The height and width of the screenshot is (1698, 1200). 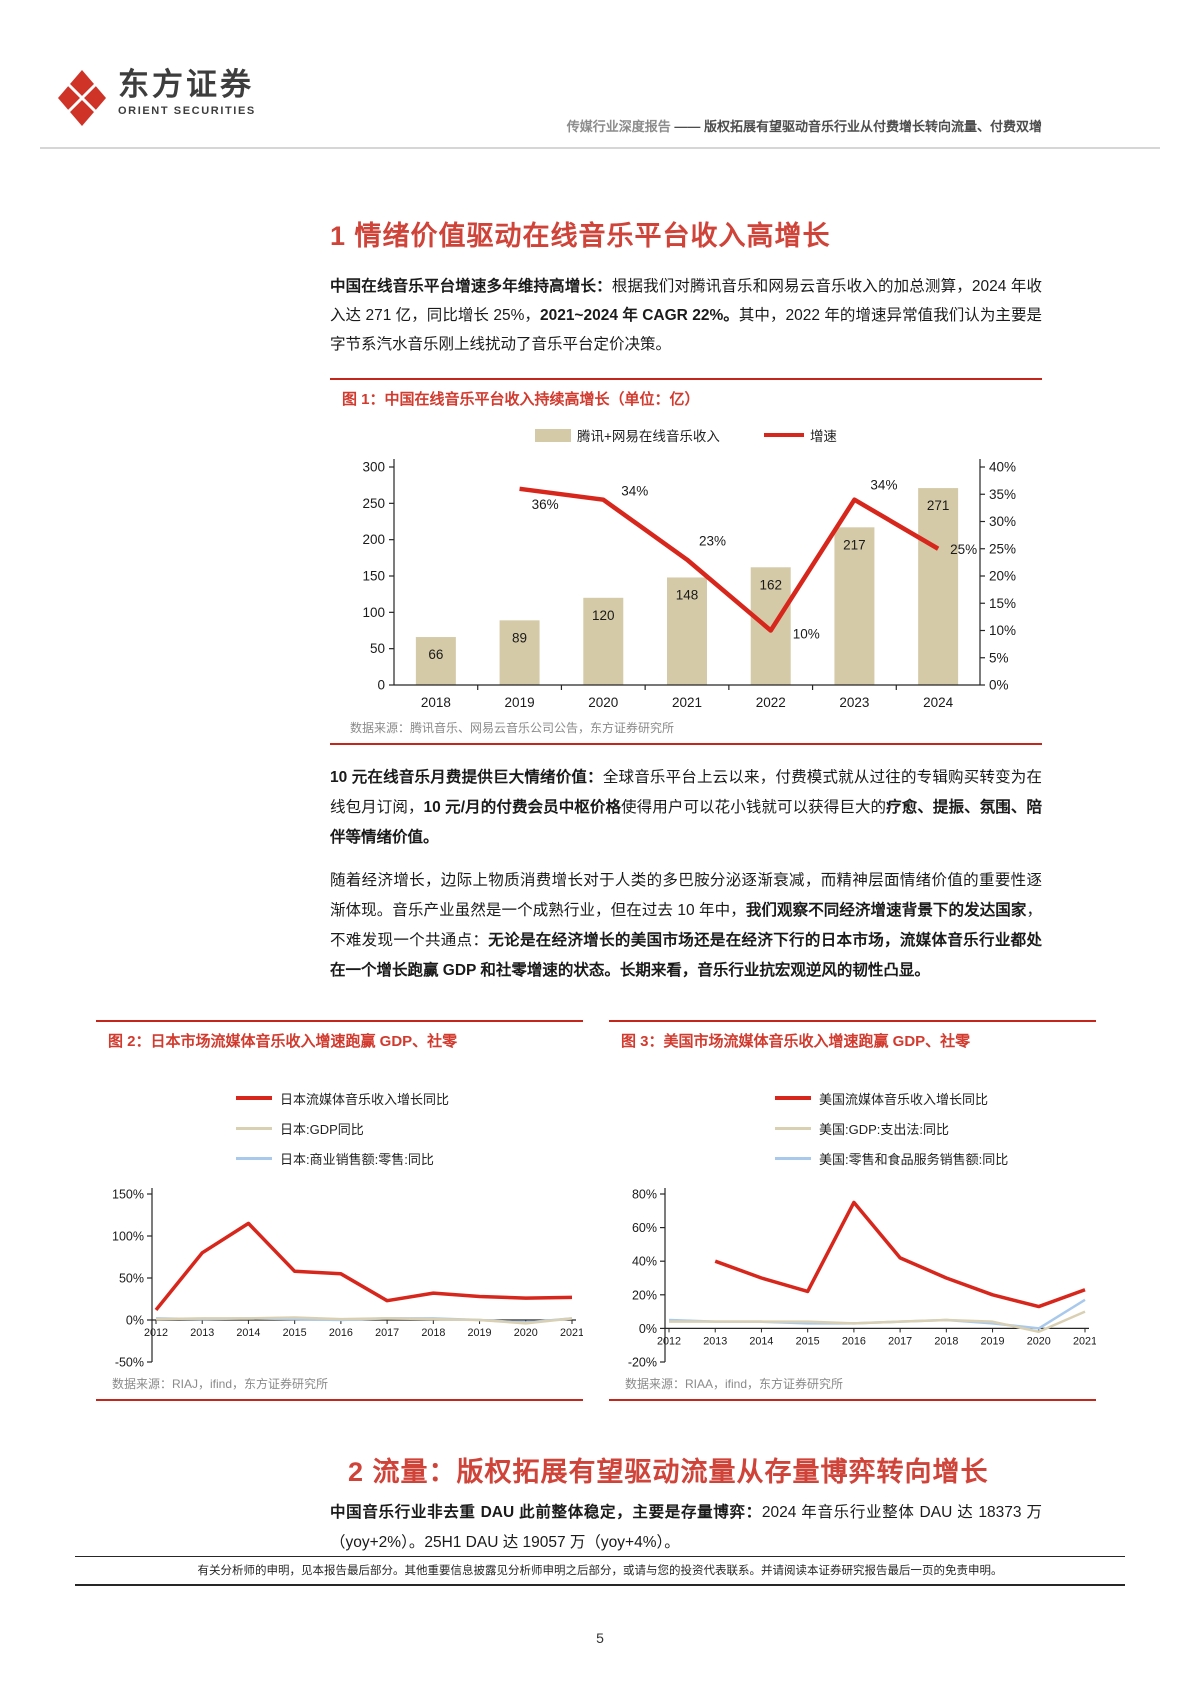 What do you see at coordinates (618, 126) in the screenshot?
I see `report-type: 传媒行业深度报告` at bounding box center [618, 126].